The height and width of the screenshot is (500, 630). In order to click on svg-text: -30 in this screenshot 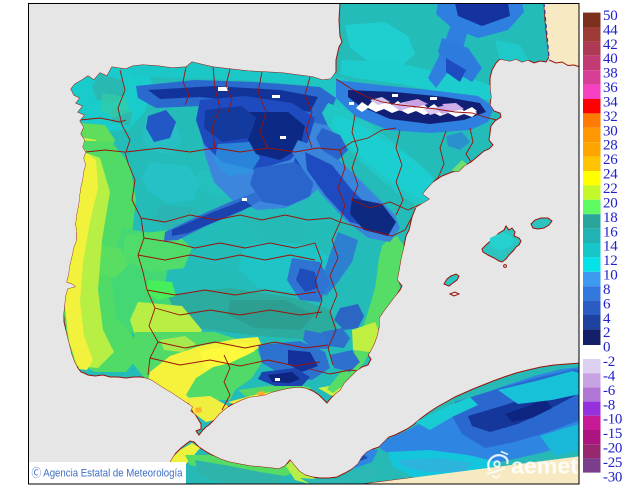, I will do `click(612, 477)`.